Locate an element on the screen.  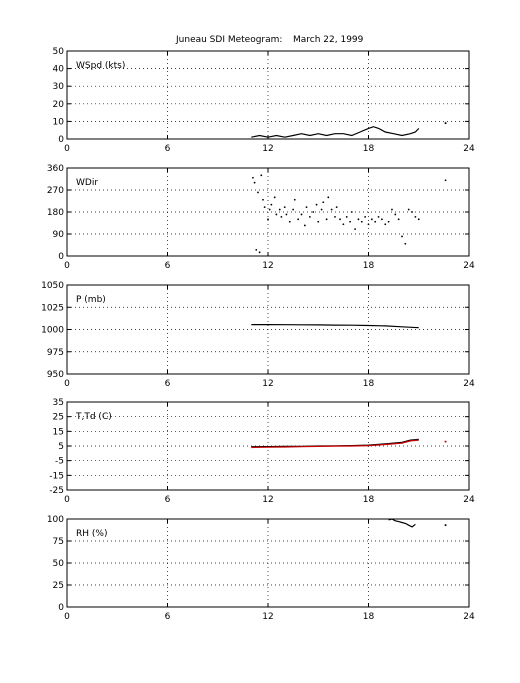
y-tick-label: 975 is located at coordinates (55, 353).